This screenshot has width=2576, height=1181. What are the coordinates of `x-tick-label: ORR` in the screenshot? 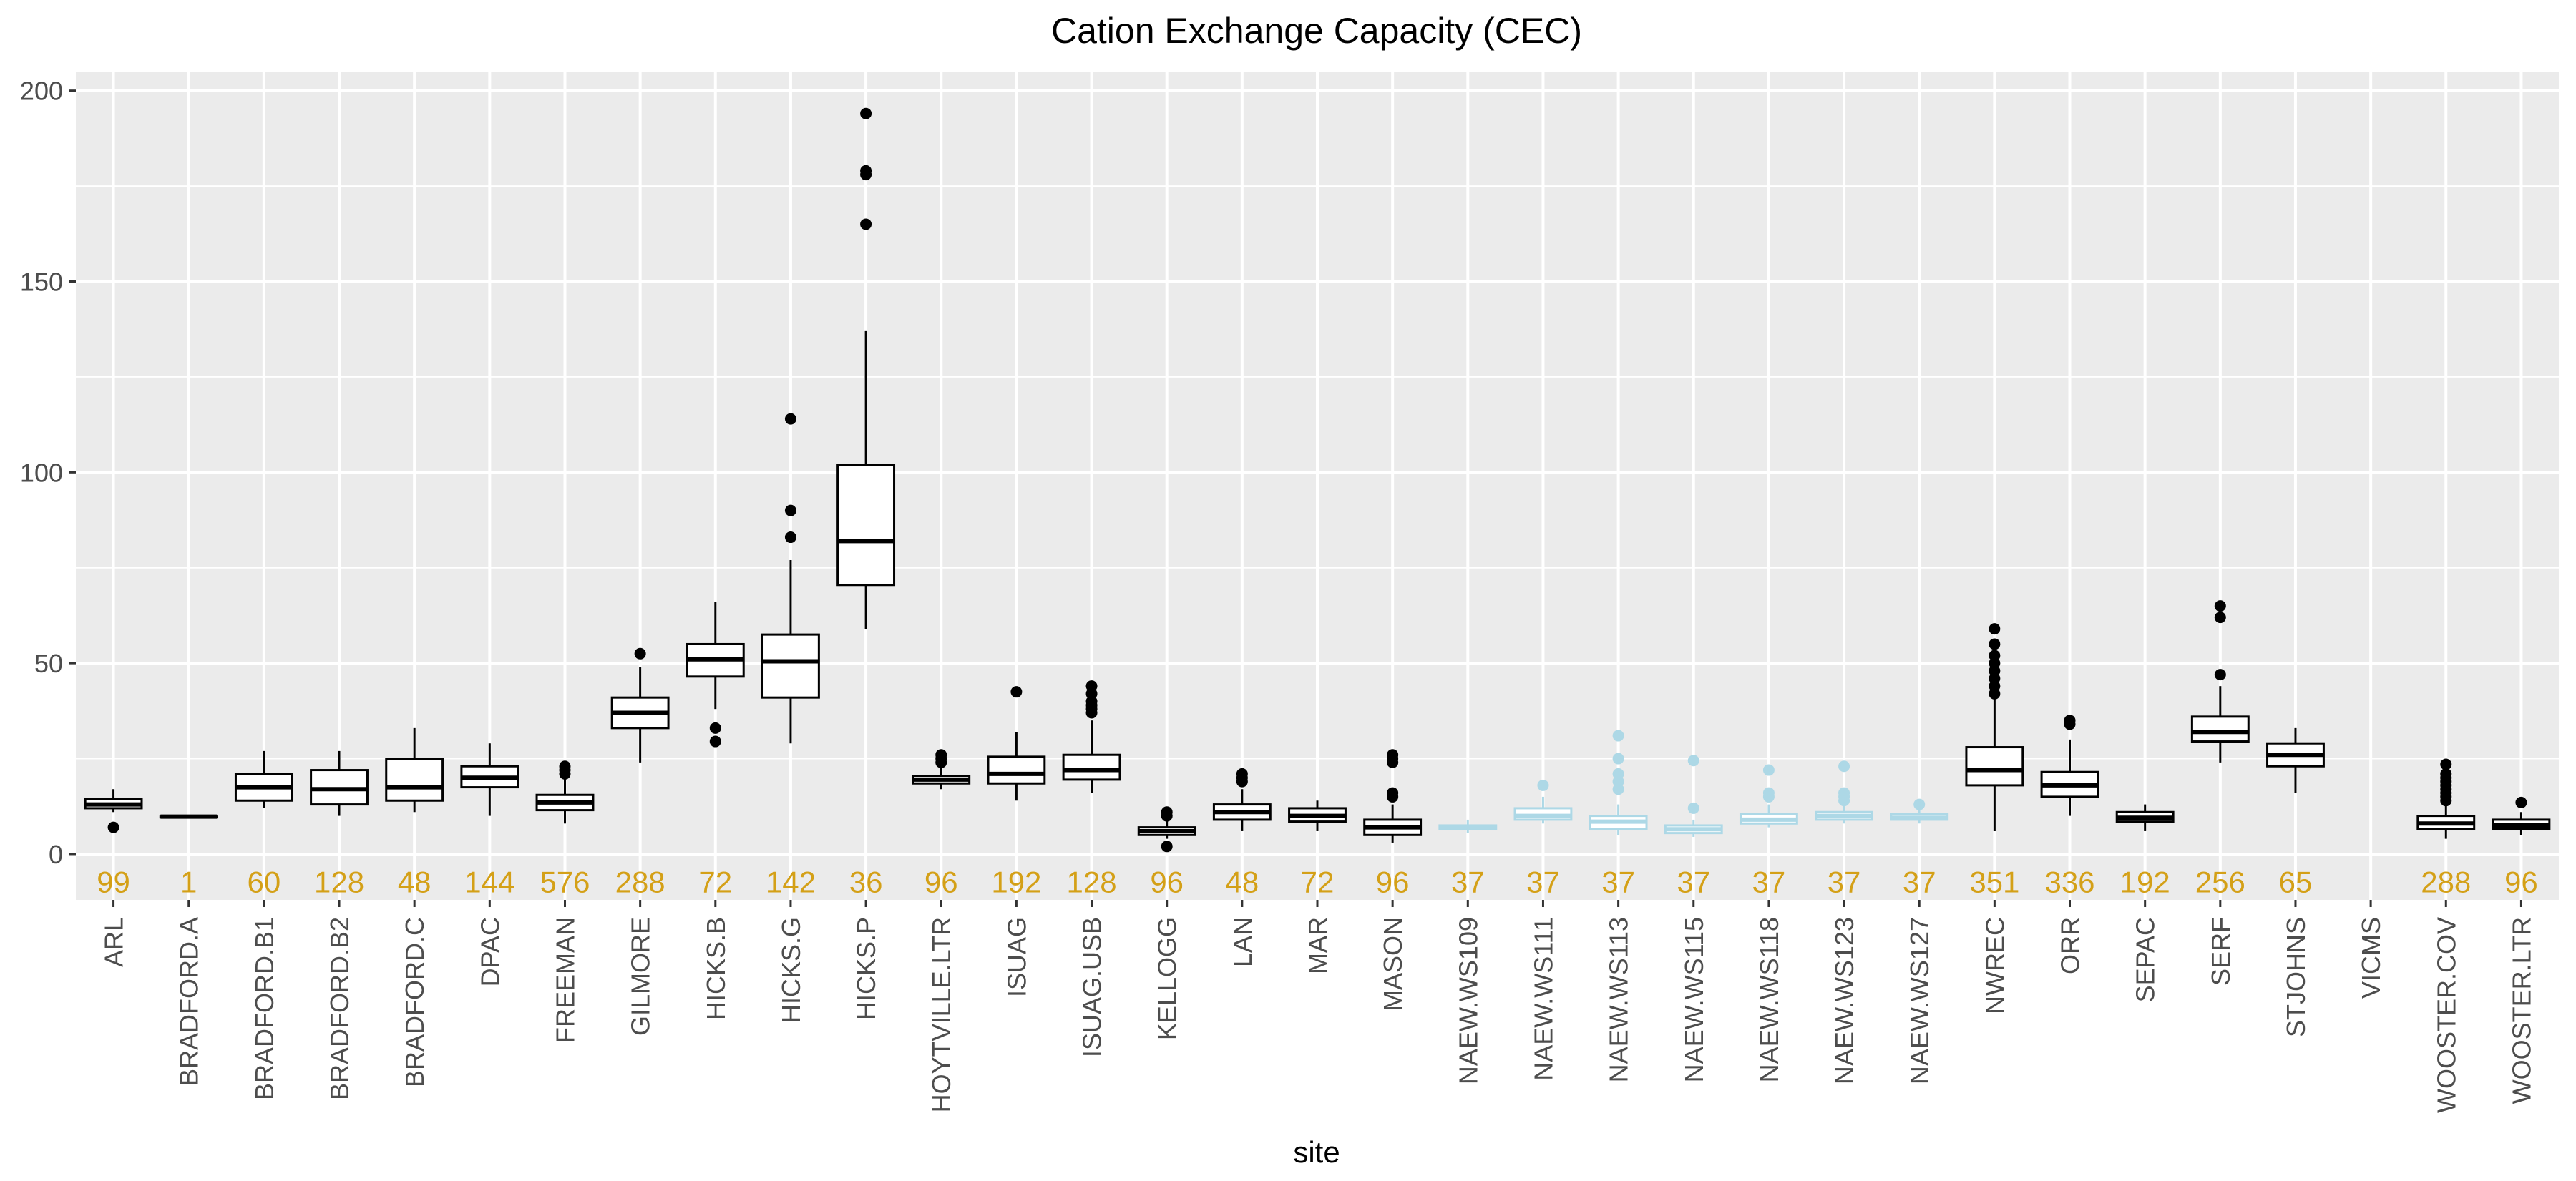 It's located at (2070, 945).